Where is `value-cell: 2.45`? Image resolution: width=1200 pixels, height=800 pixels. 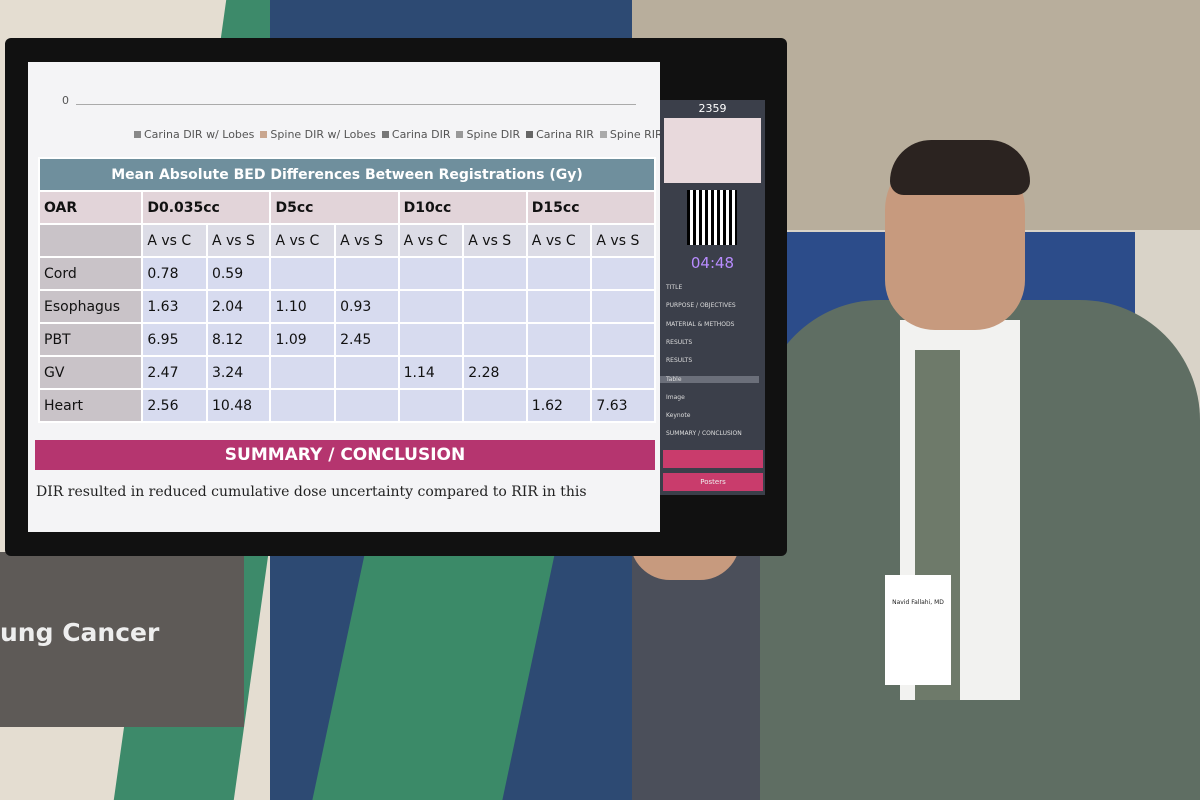 value-cell: 2.45 is located at coordinates (367, 339).